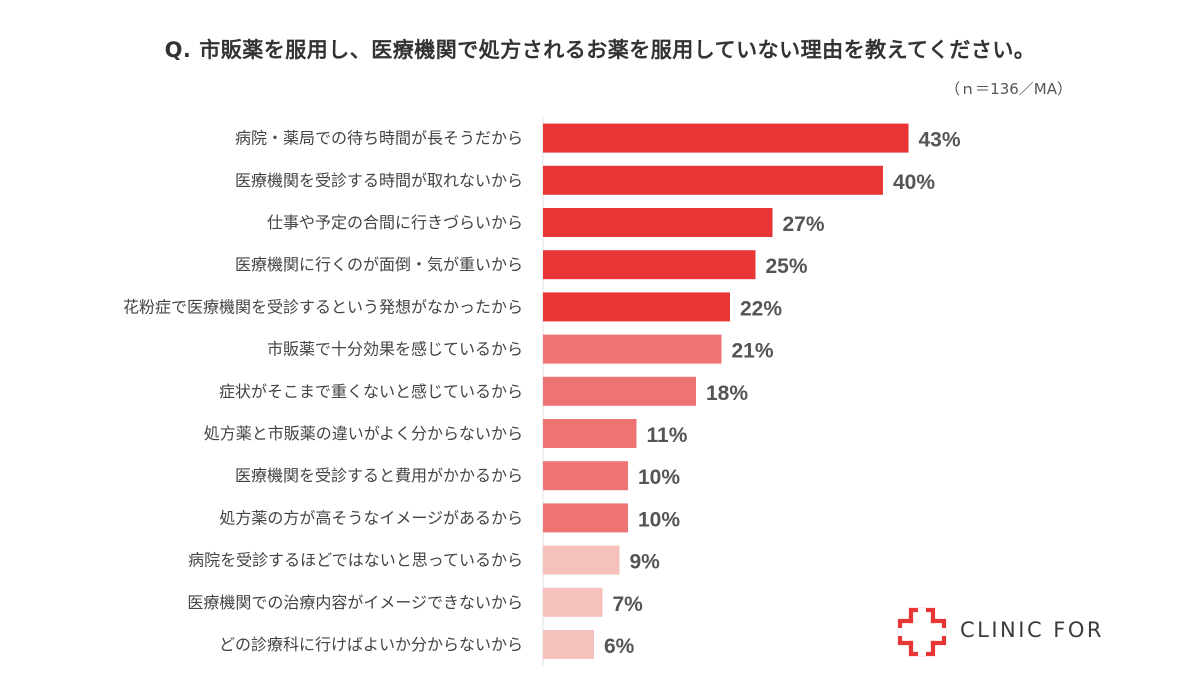 Image resolution: width=1200 pixels, height=680 pixels. What do you see at coordinates (395, 349) in the screenshot?
I see `category-label: 市販薬で十分効果を感じているから` at bounding box center [395, 349].